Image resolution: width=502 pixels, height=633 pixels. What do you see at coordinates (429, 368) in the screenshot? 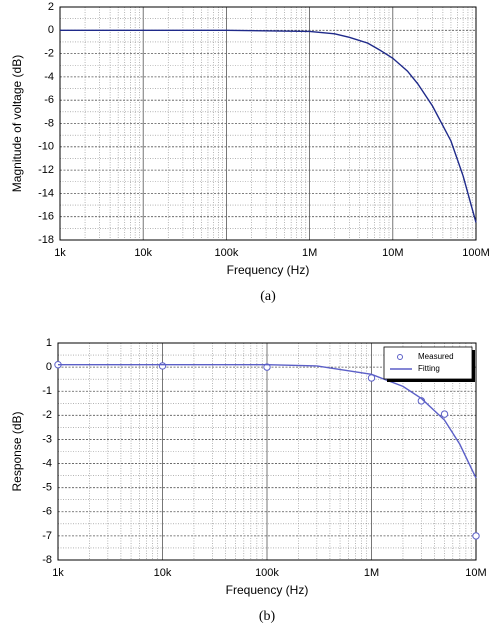
I see `legend-label: Fitting` at bounding box center [429, 368].